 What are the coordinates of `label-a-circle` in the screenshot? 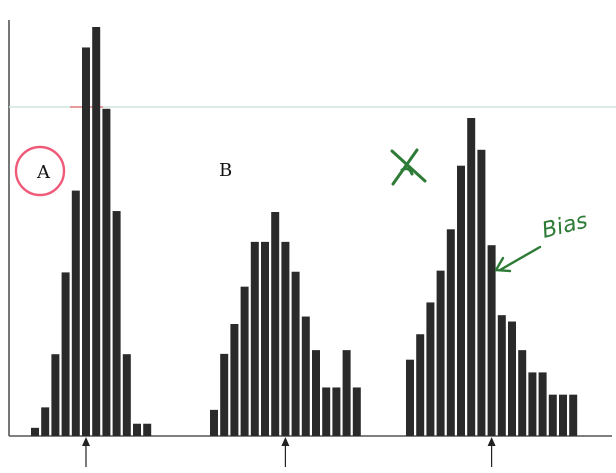 It's located at (40, 171).